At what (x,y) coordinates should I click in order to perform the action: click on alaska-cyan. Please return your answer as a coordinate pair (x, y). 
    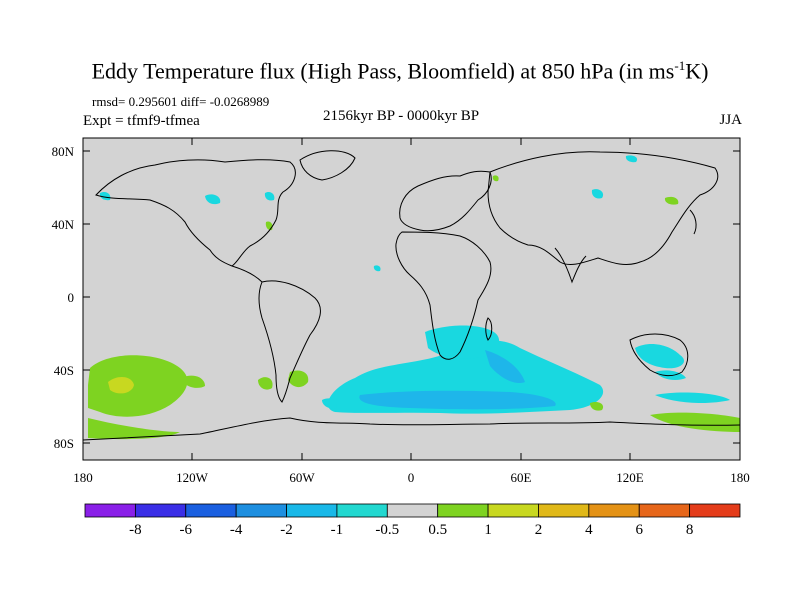
    Looking at the image, I should click on (105, 196).